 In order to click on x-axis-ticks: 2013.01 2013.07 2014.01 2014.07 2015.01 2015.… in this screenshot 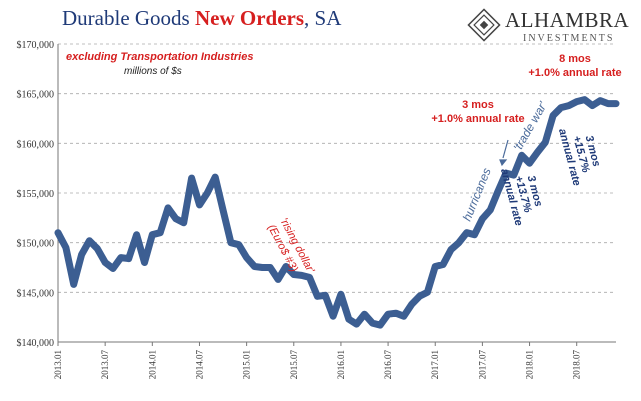, I will do `click(317, 360)`.